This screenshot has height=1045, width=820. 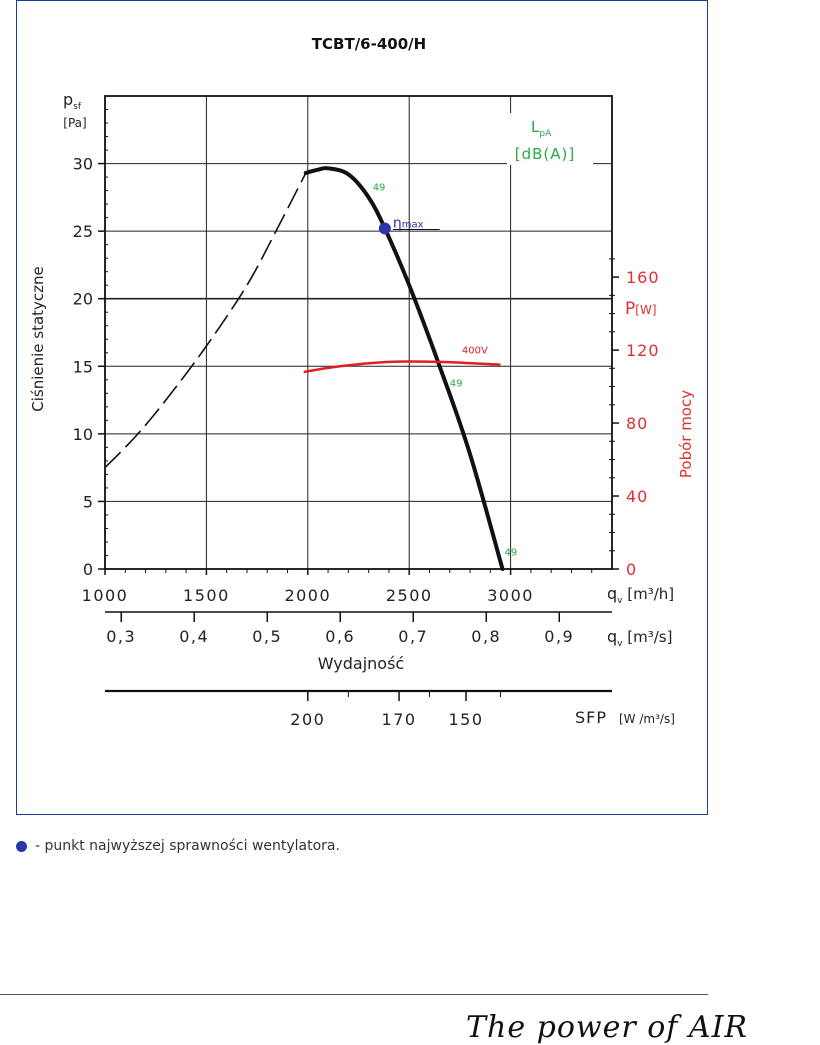 What do you see at coordinates (38, 339) in the screenshot?
I see `y-axis-label: Ciśnienie statyczne` at bounding box center [38, 339].